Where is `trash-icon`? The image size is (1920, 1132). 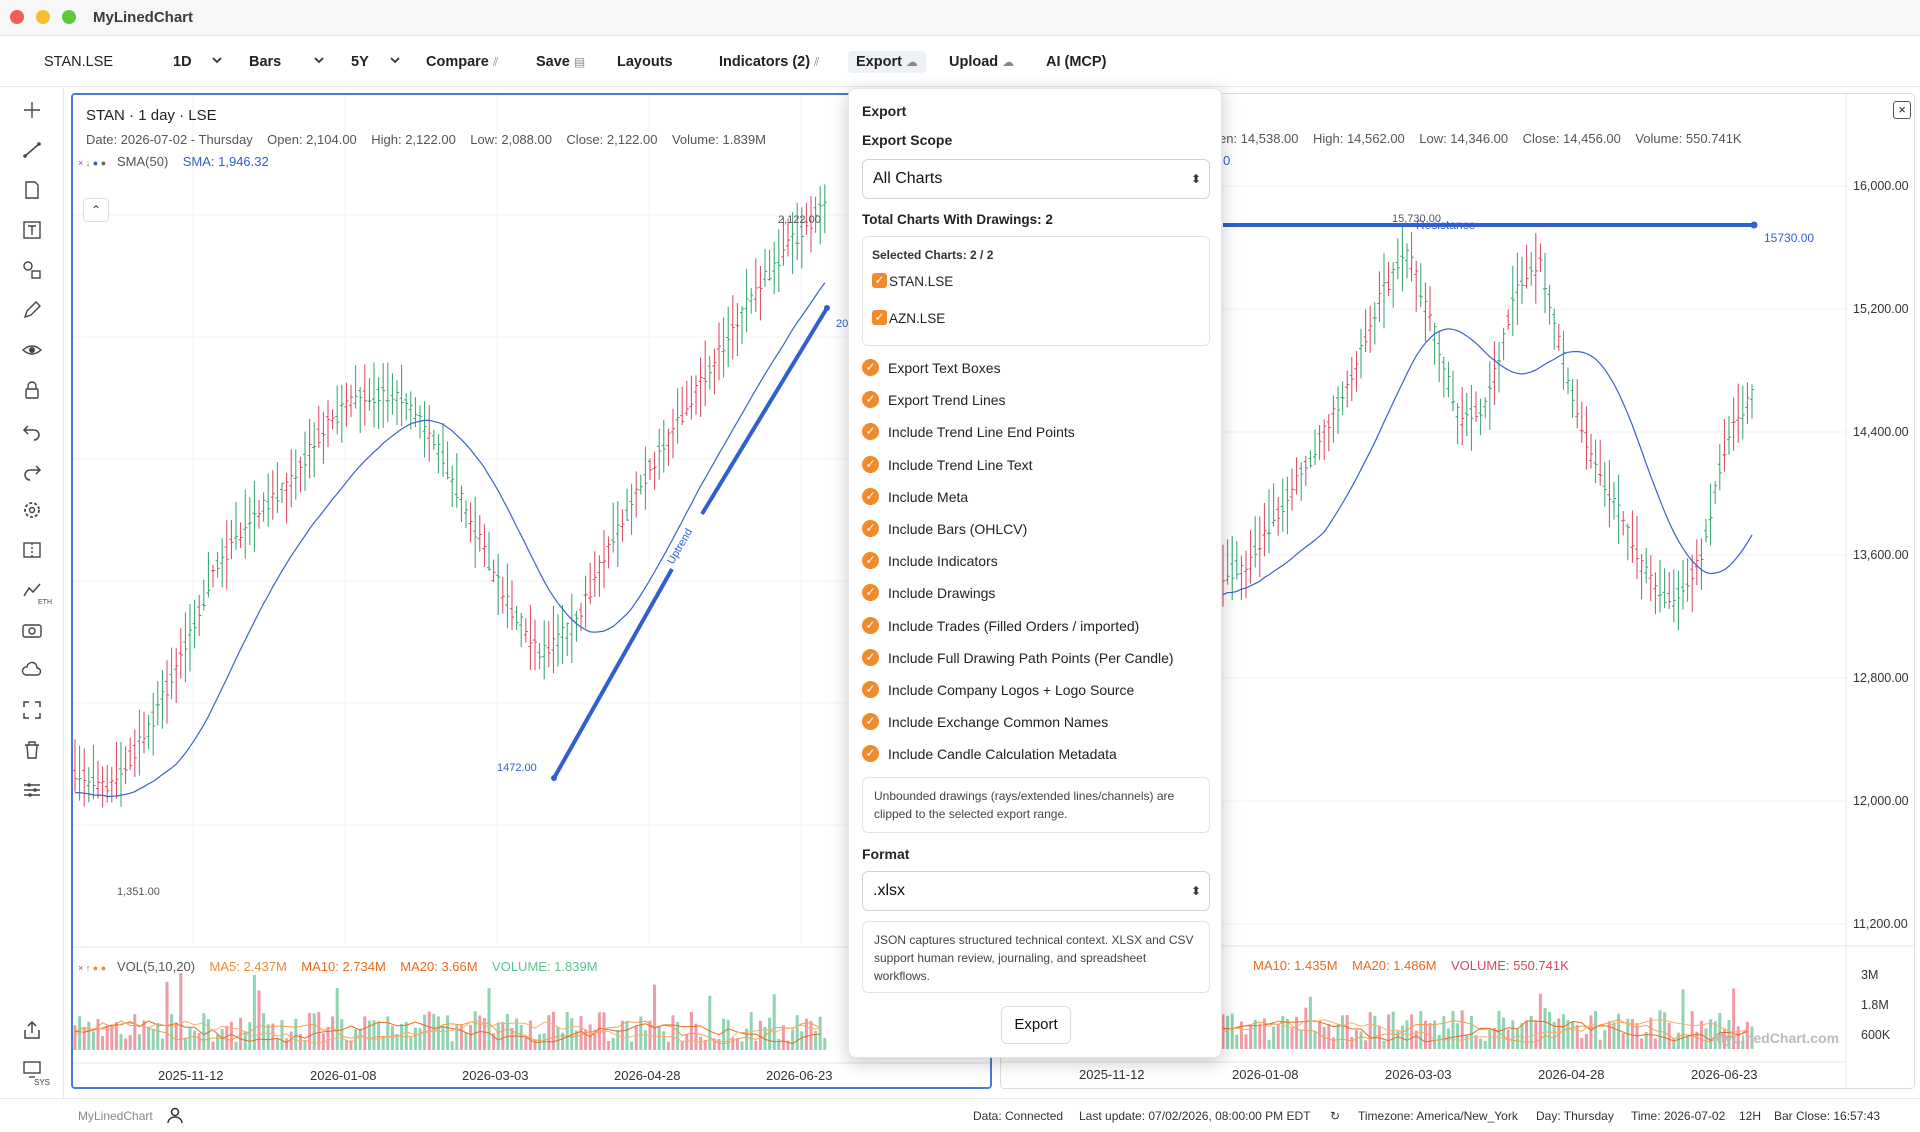 trash-icon is located at coordinates (32, 750).